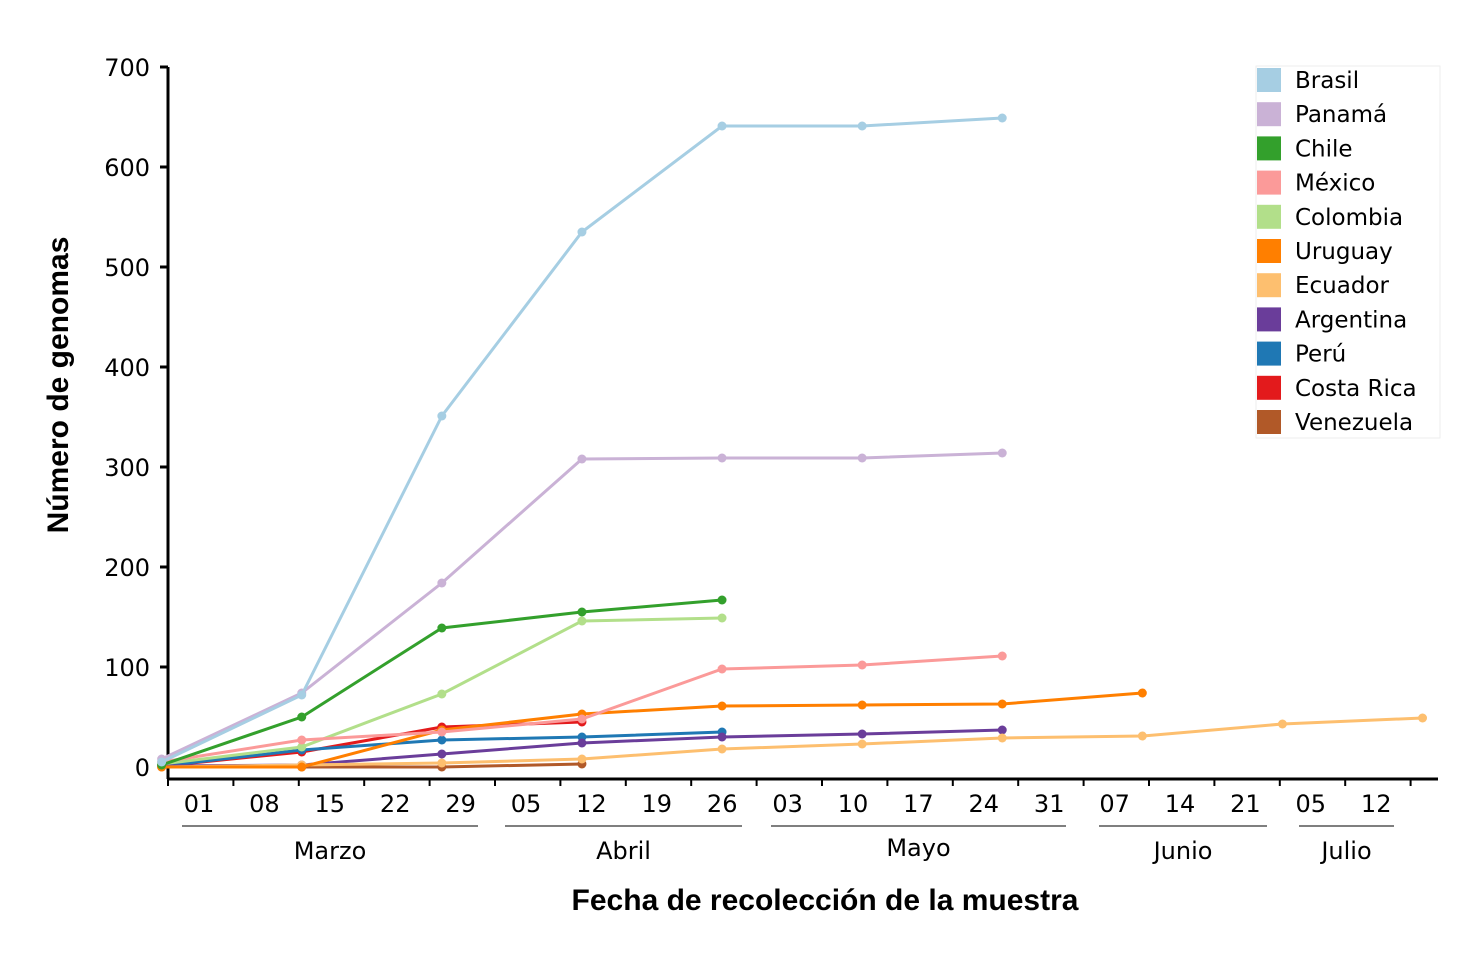 The image size is (1475, 955). What do you see at coordinates (127, 268) in the screenshot?
I see `y-tick-label: 500` at bounding box center [127, 268].